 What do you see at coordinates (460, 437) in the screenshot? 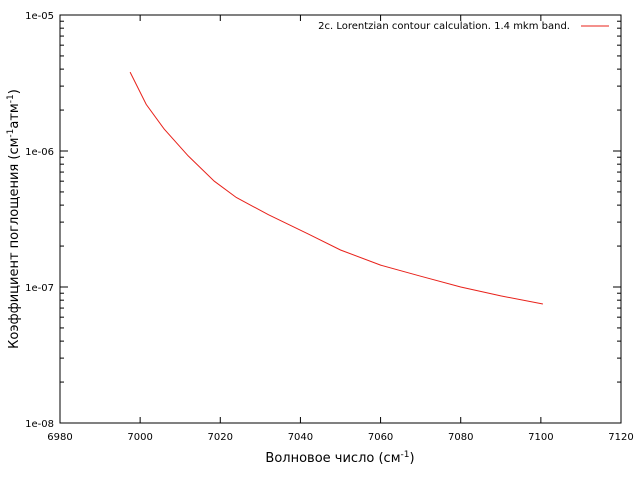
I see `x-tick-label: 7080` at bounding box center [460, 437].